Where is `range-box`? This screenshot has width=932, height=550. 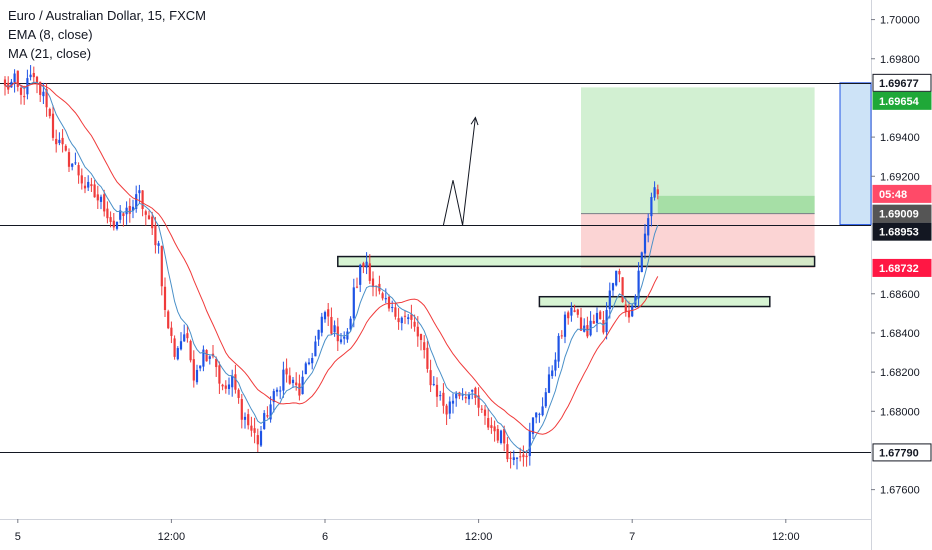 range-box is located at coordinates (855, 154).